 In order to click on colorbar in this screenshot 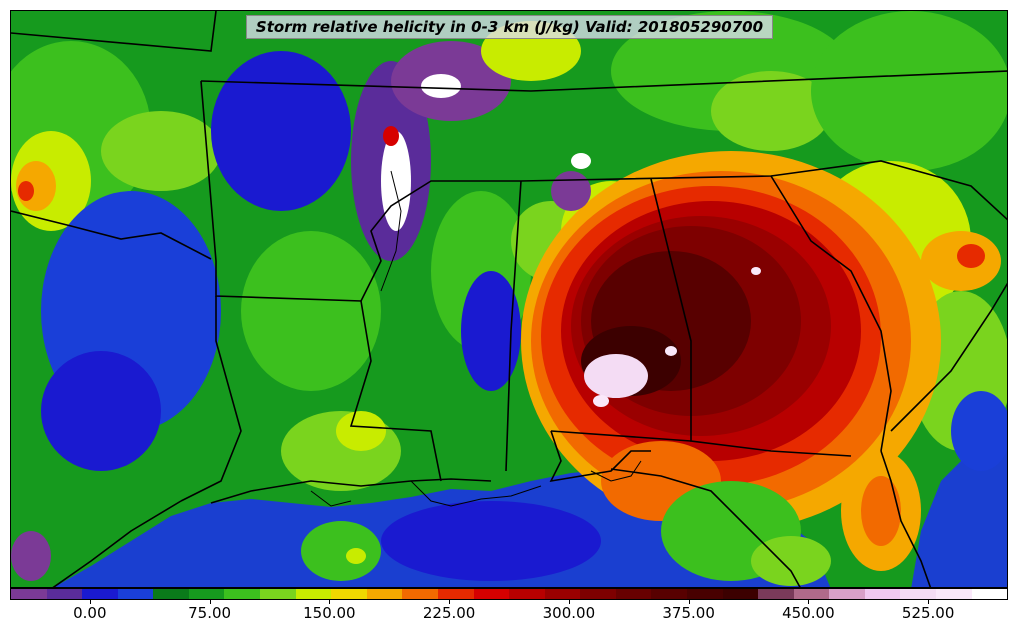, I will do `click(509, 594)`.